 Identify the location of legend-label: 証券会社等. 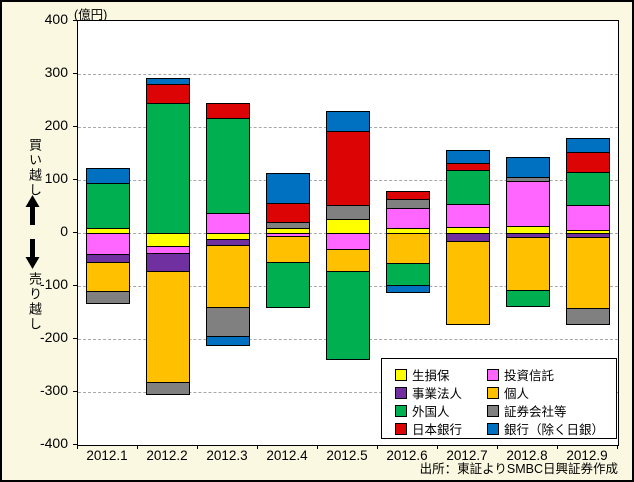
(535, 412).